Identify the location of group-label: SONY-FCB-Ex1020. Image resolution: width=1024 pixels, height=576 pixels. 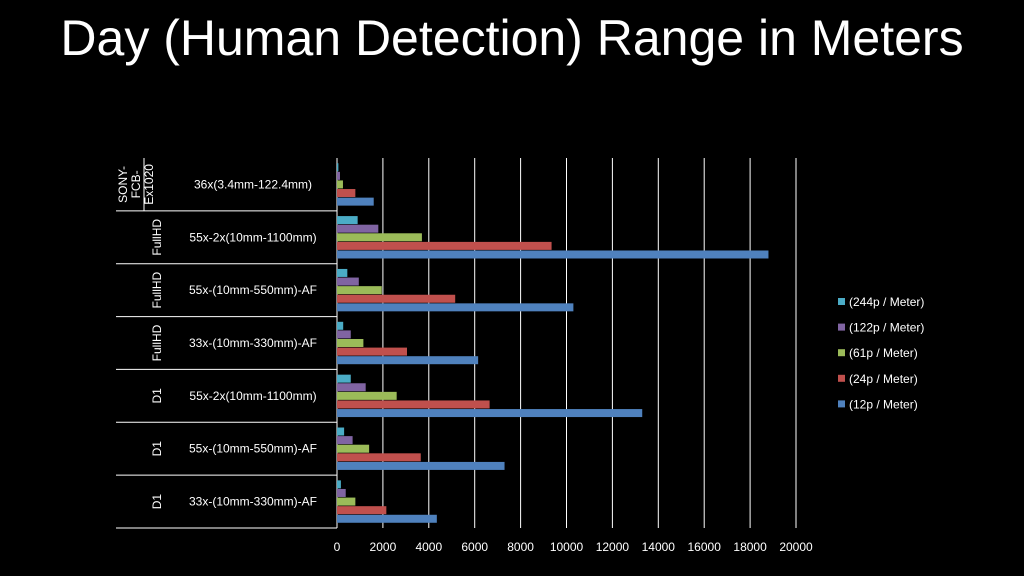
(136, 184).